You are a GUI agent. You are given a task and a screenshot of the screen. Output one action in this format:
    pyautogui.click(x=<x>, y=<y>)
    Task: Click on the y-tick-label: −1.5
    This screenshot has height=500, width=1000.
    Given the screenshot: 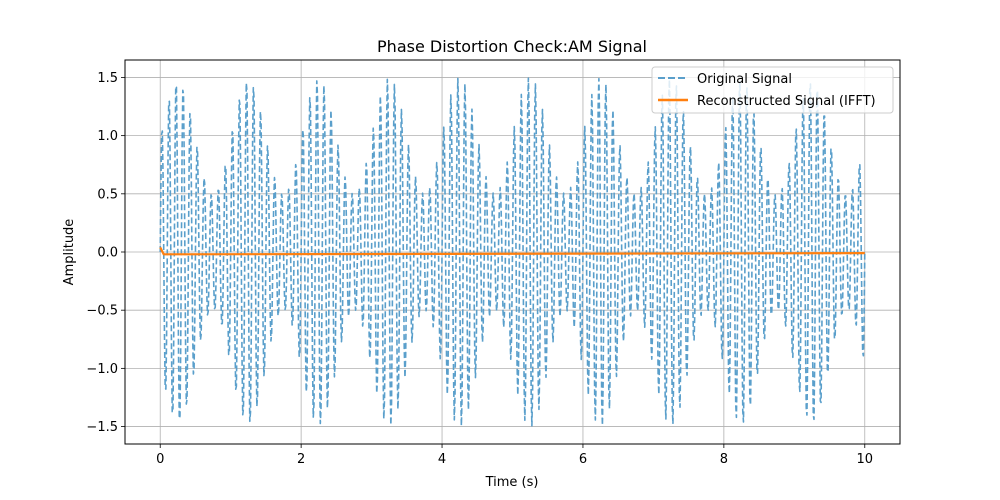 What is the action you would take?
    pyautogui.click(x=102, y=427)
    